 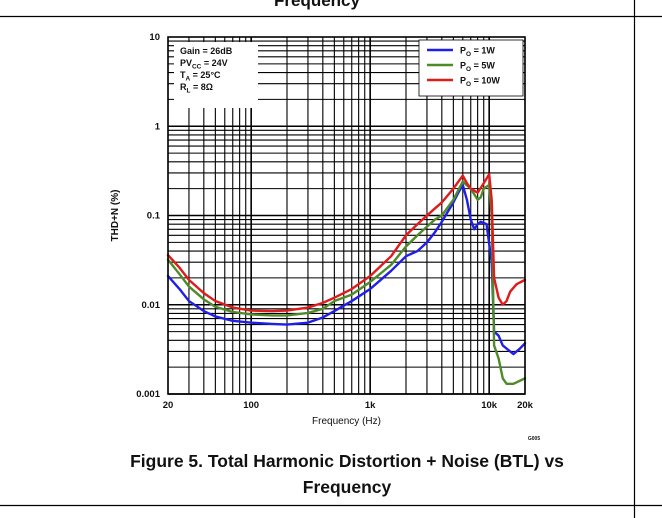 I want to click on condition-text: RL = 8Ω, so click(x=196, y=88).